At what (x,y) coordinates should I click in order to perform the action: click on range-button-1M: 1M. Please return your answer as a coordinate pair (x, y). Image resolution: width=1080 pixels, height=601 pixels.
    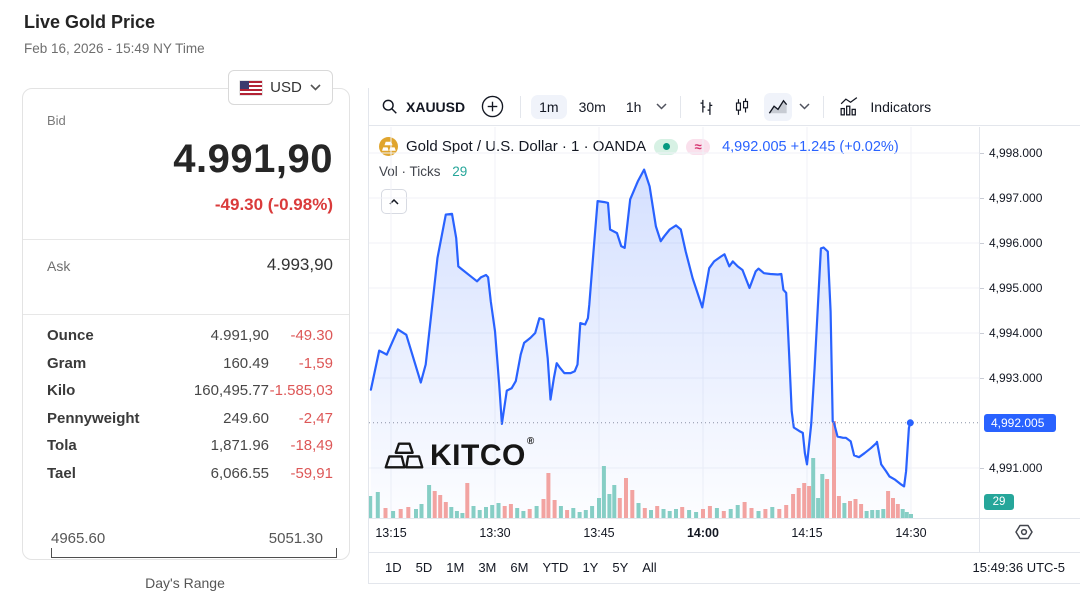
    Looking at the image, I should click on (455, 567).